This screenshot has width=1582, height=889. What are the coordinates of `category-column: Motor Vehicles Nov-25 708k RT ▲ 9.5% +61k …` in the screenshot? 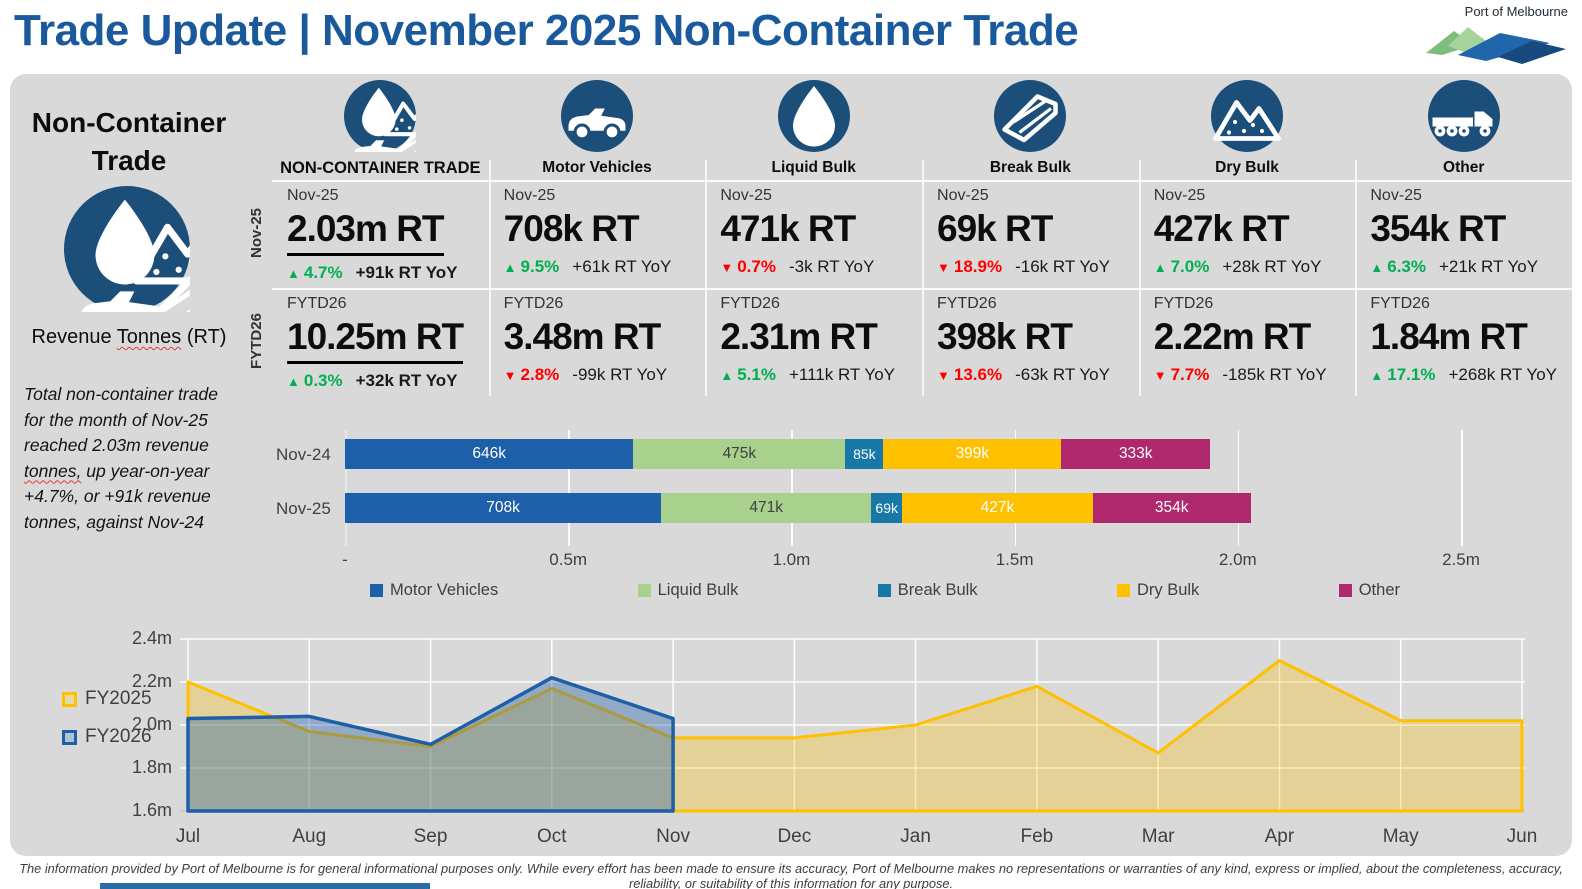 It's located at (597, 238).